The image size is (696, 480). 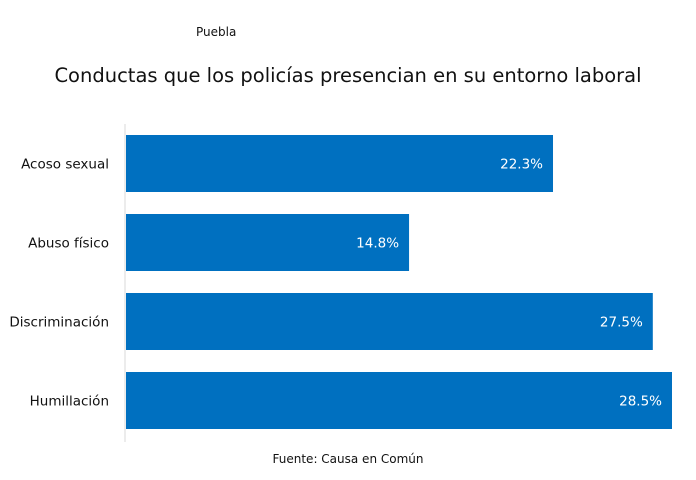 I want to click on category-label-3: Humillación, so click(x=69, y=402).